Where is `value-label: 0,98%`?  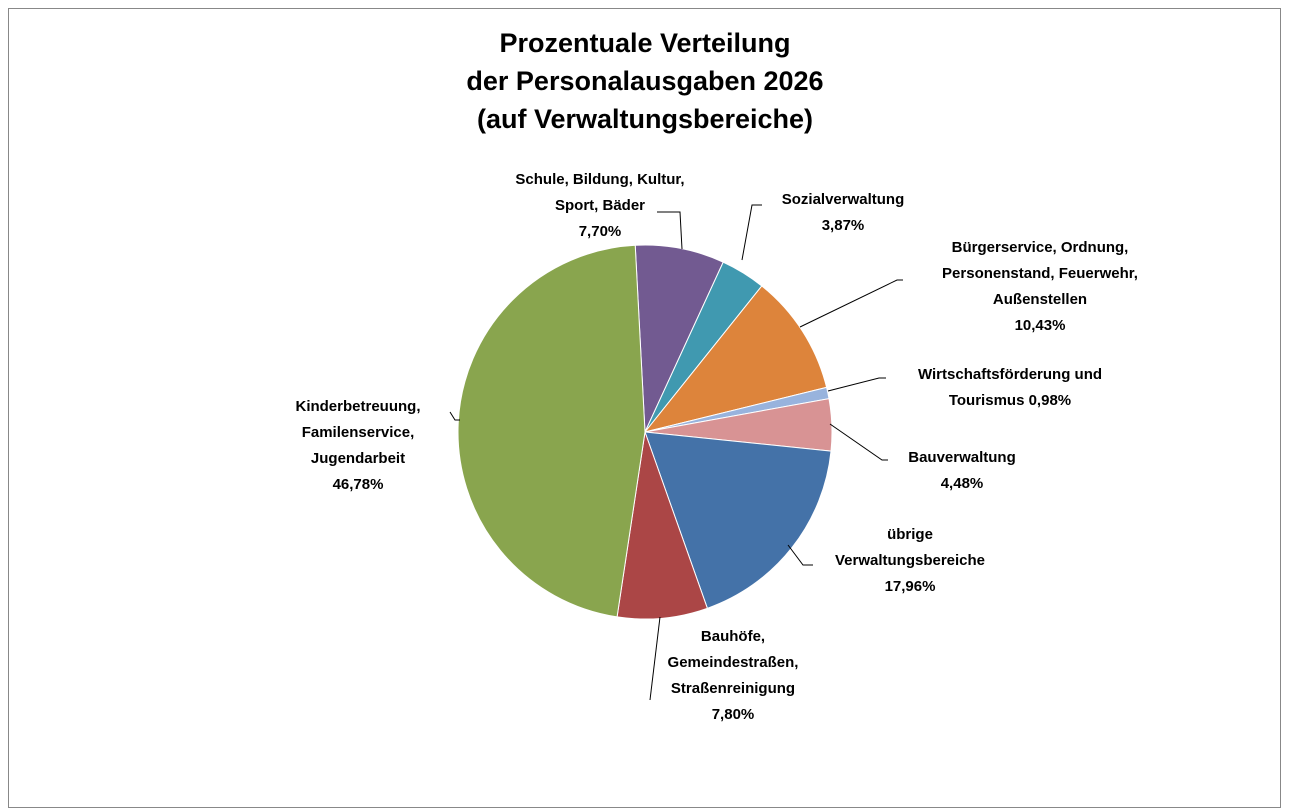 value-label: 0,98% is located at coordinates (1050, 400).